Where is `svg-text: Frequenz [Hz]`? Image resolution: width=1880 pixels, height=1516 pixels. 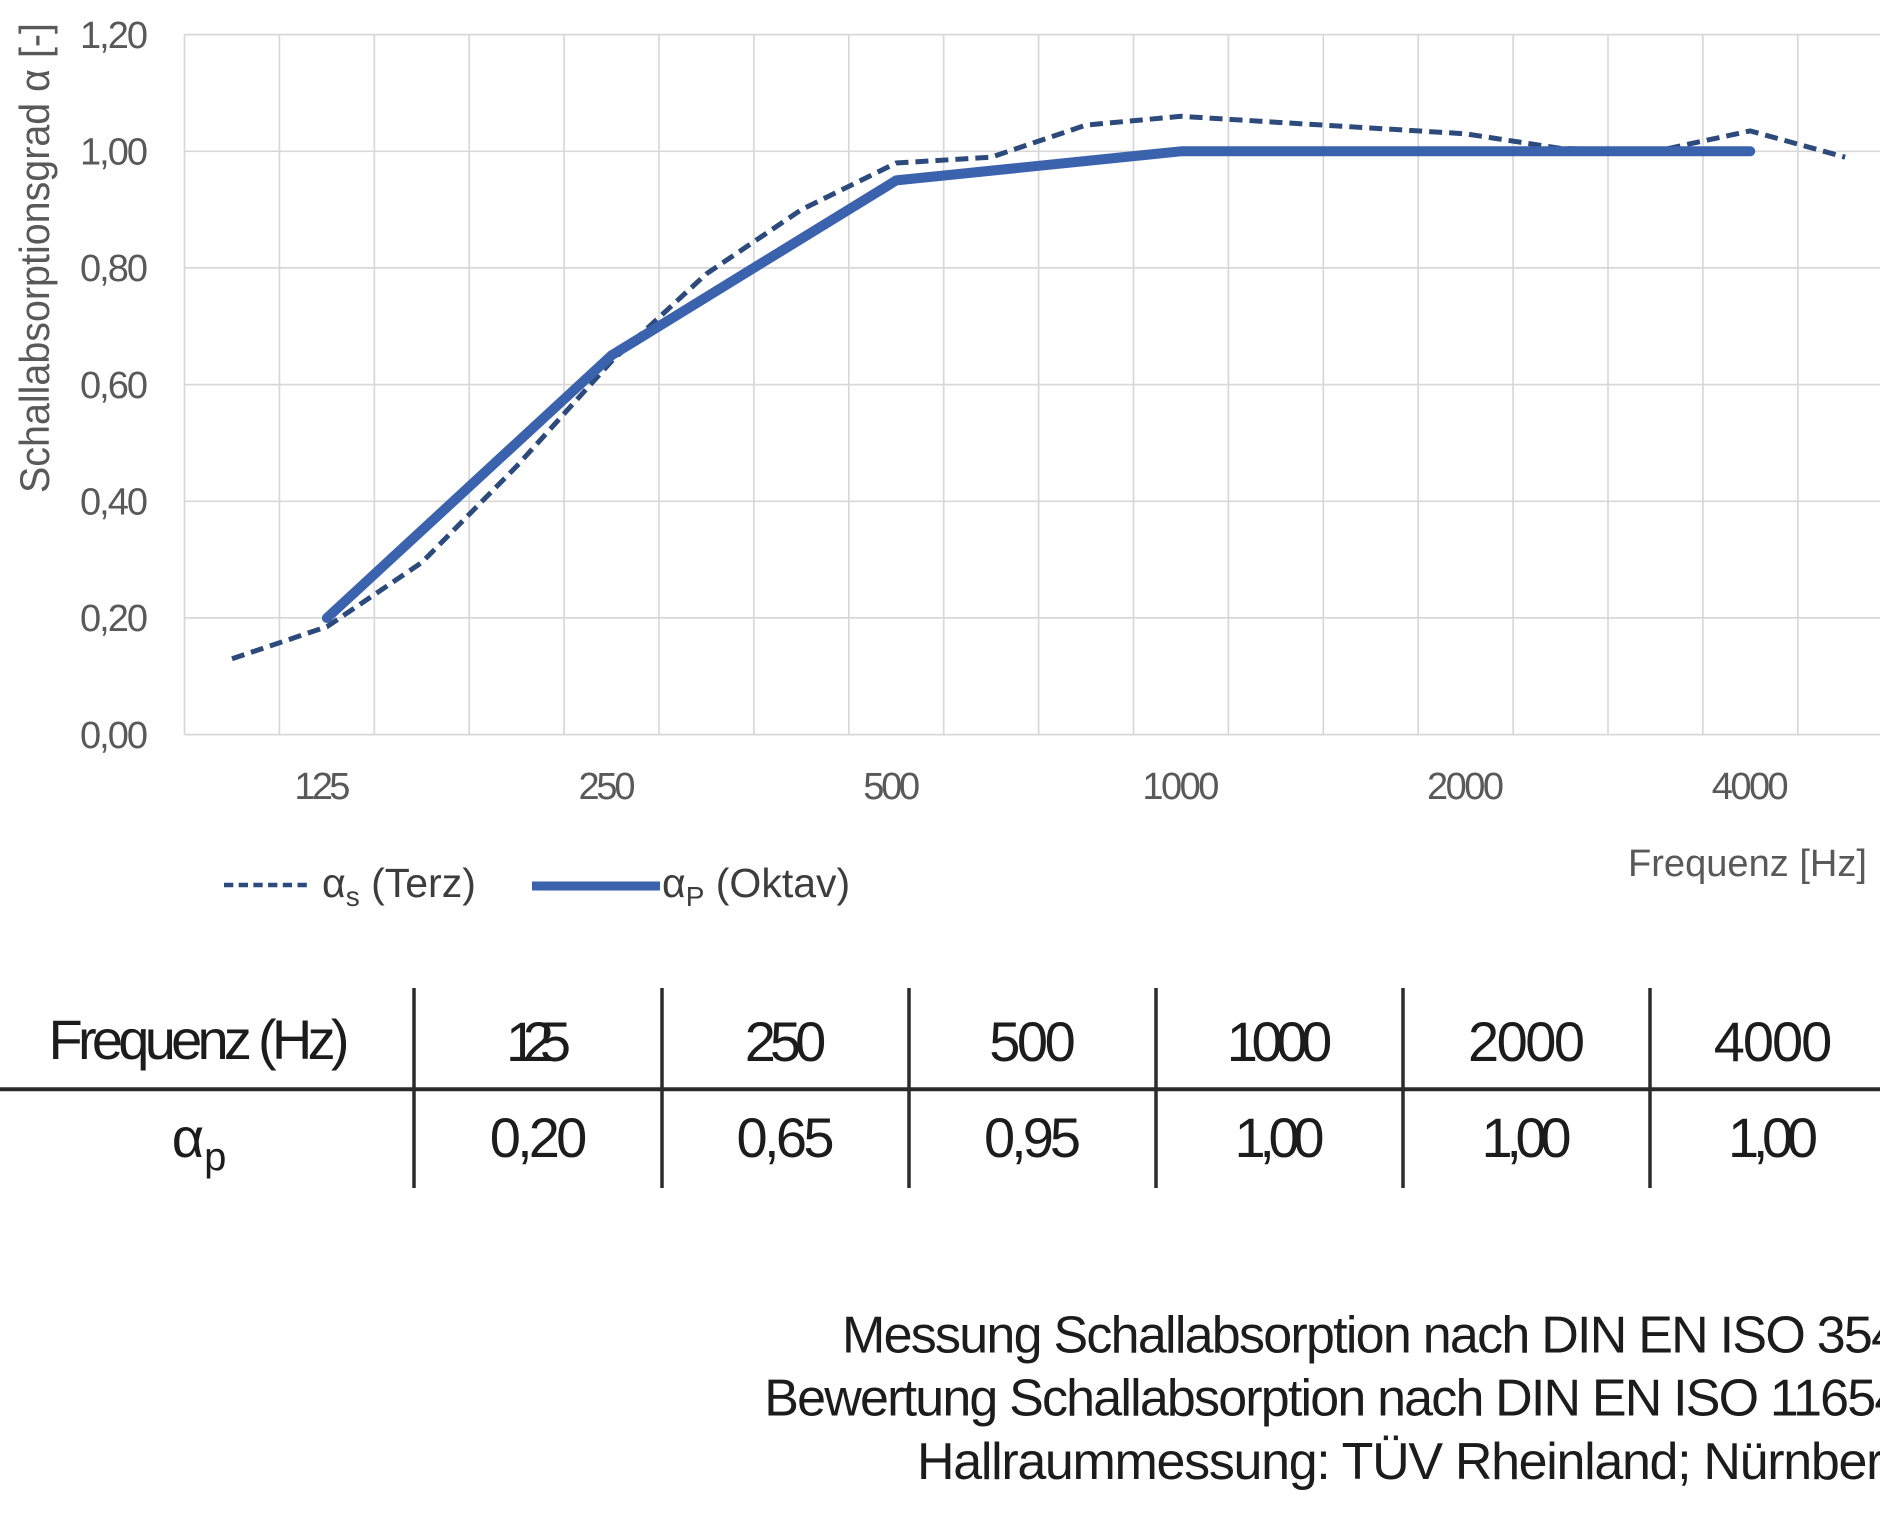
svg-text: Frequenz [Hz] is located at coordinates (1747, 864).